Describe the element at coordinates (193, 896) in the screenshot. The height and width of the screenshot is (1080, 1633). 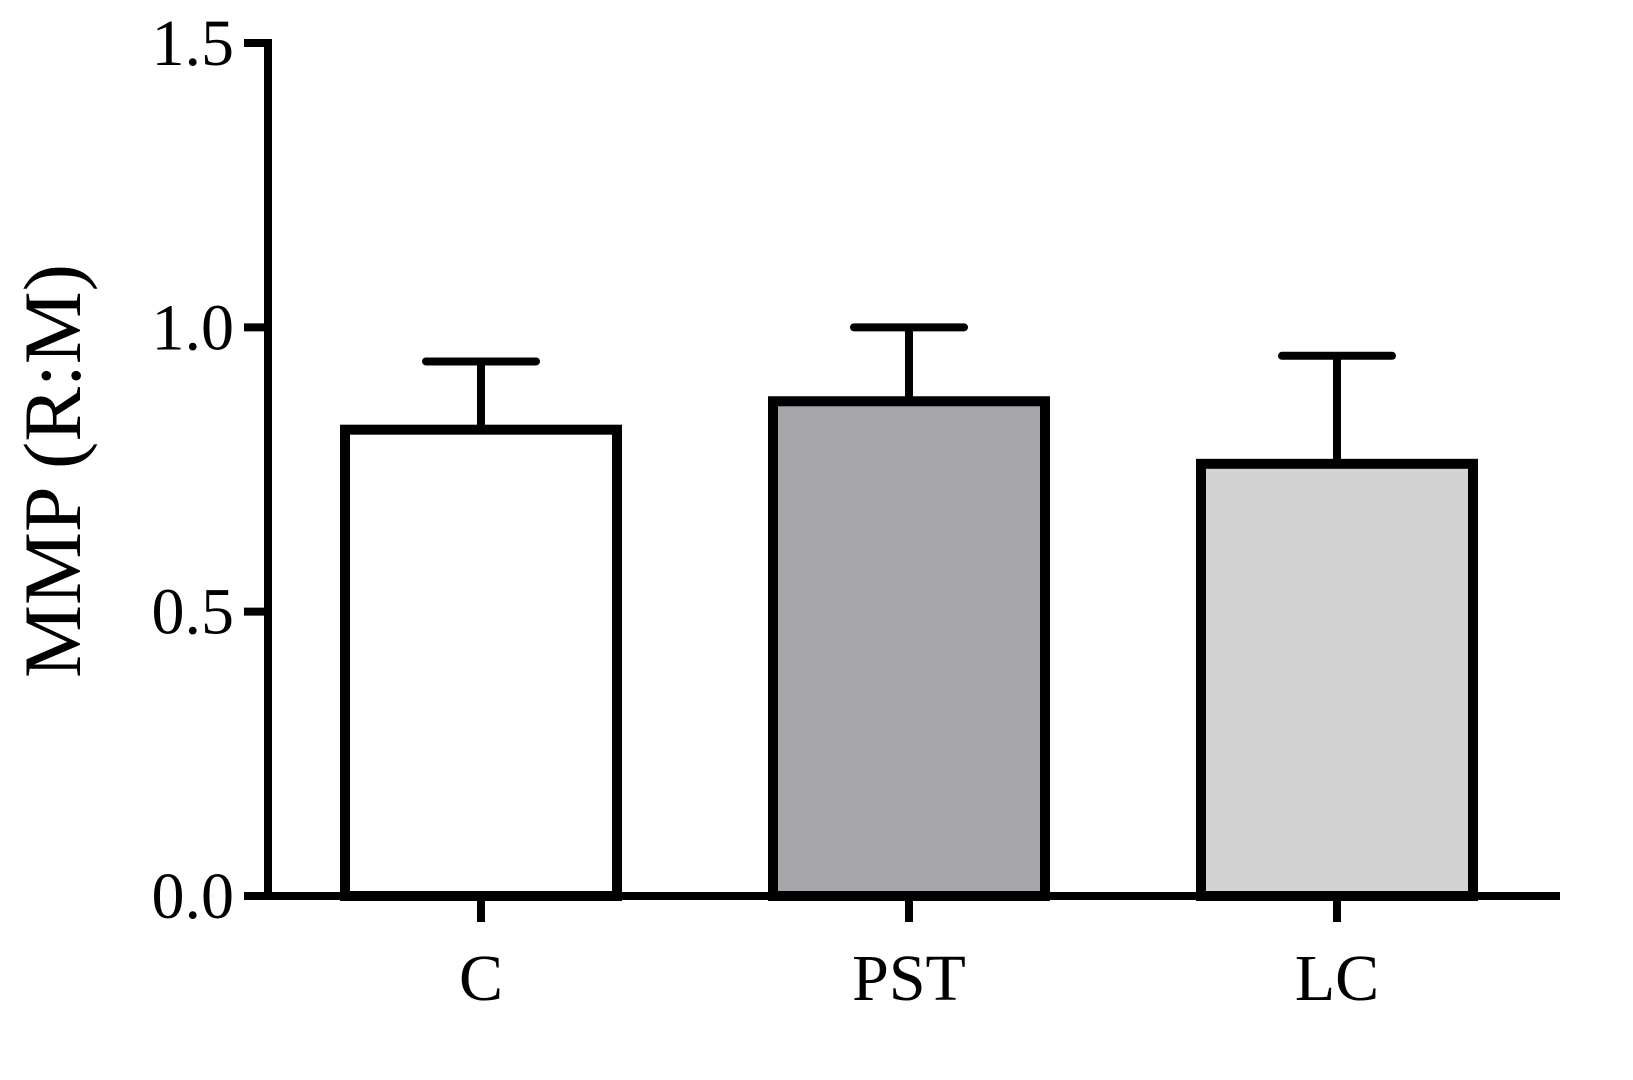
I see `y-tick-label: 0.0` at that location.